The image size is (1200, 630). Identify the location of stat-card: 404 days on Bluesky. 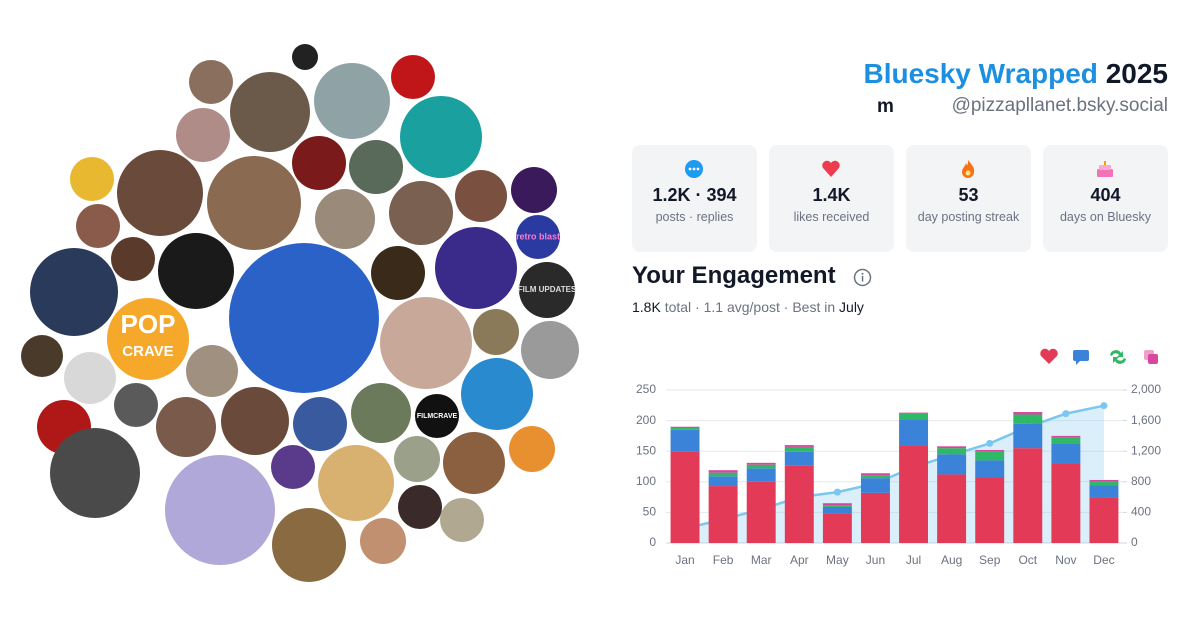
(1105, 198).